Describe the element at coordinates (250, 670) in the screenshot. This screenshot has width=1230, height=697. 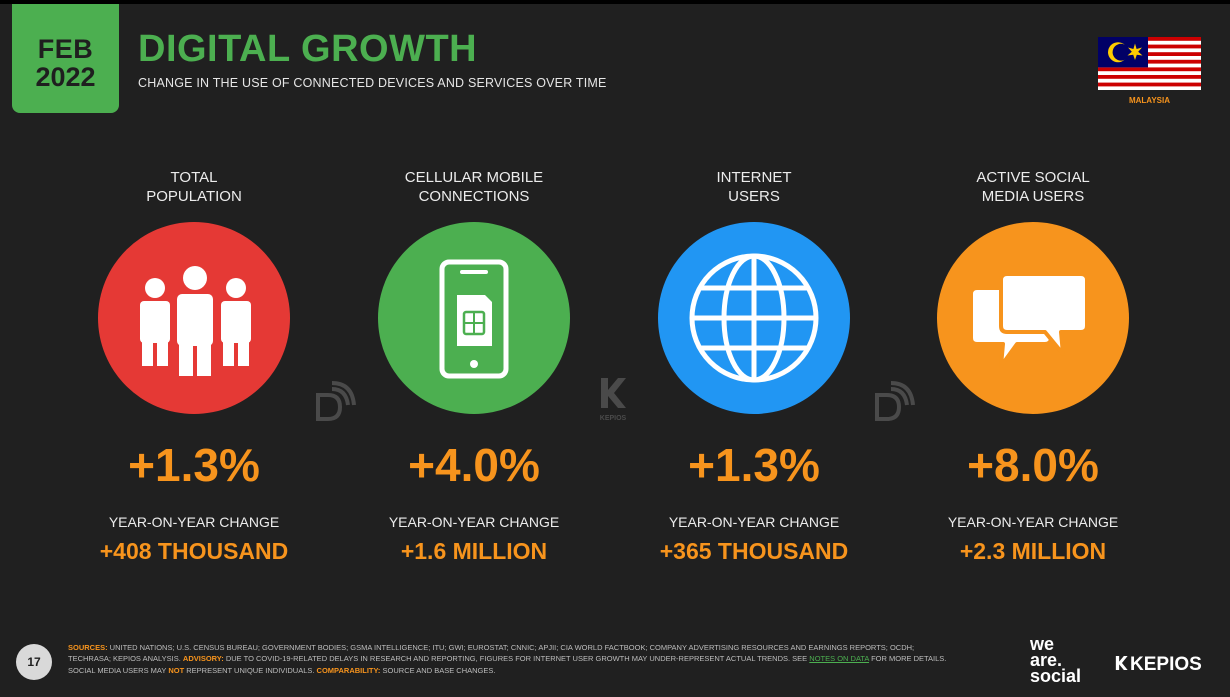
I see `advisory-text-3: REPRESENT UNIQUE INDIVIDUALS.` at that location.